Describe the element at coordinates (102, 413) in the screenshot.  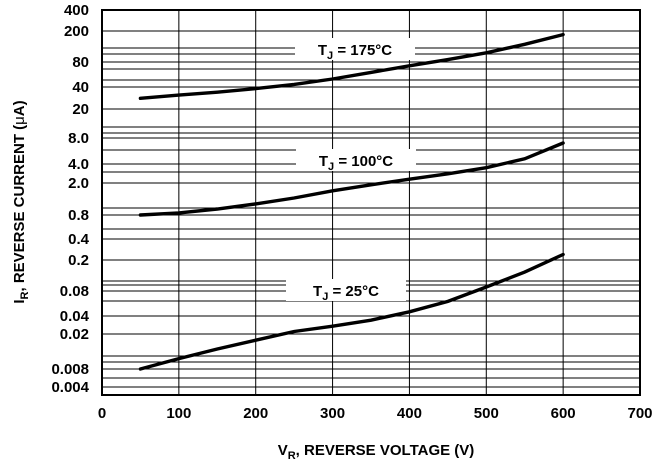
I see `x-tick-label: 0` at that location.